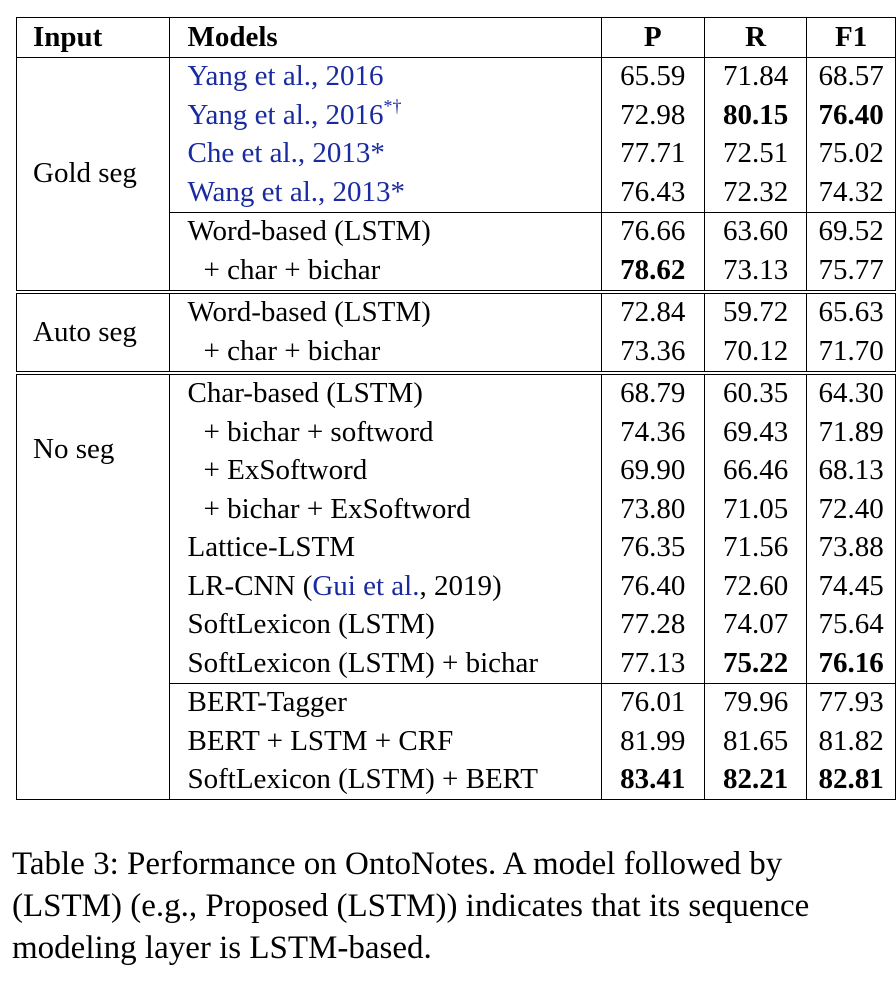 The height and width of the screenshot is (990, 896). What do you see at coordinates (366, 585) in the screenshot?
I see `citation-link: Gui et al.` at bounding box center [366, 585].